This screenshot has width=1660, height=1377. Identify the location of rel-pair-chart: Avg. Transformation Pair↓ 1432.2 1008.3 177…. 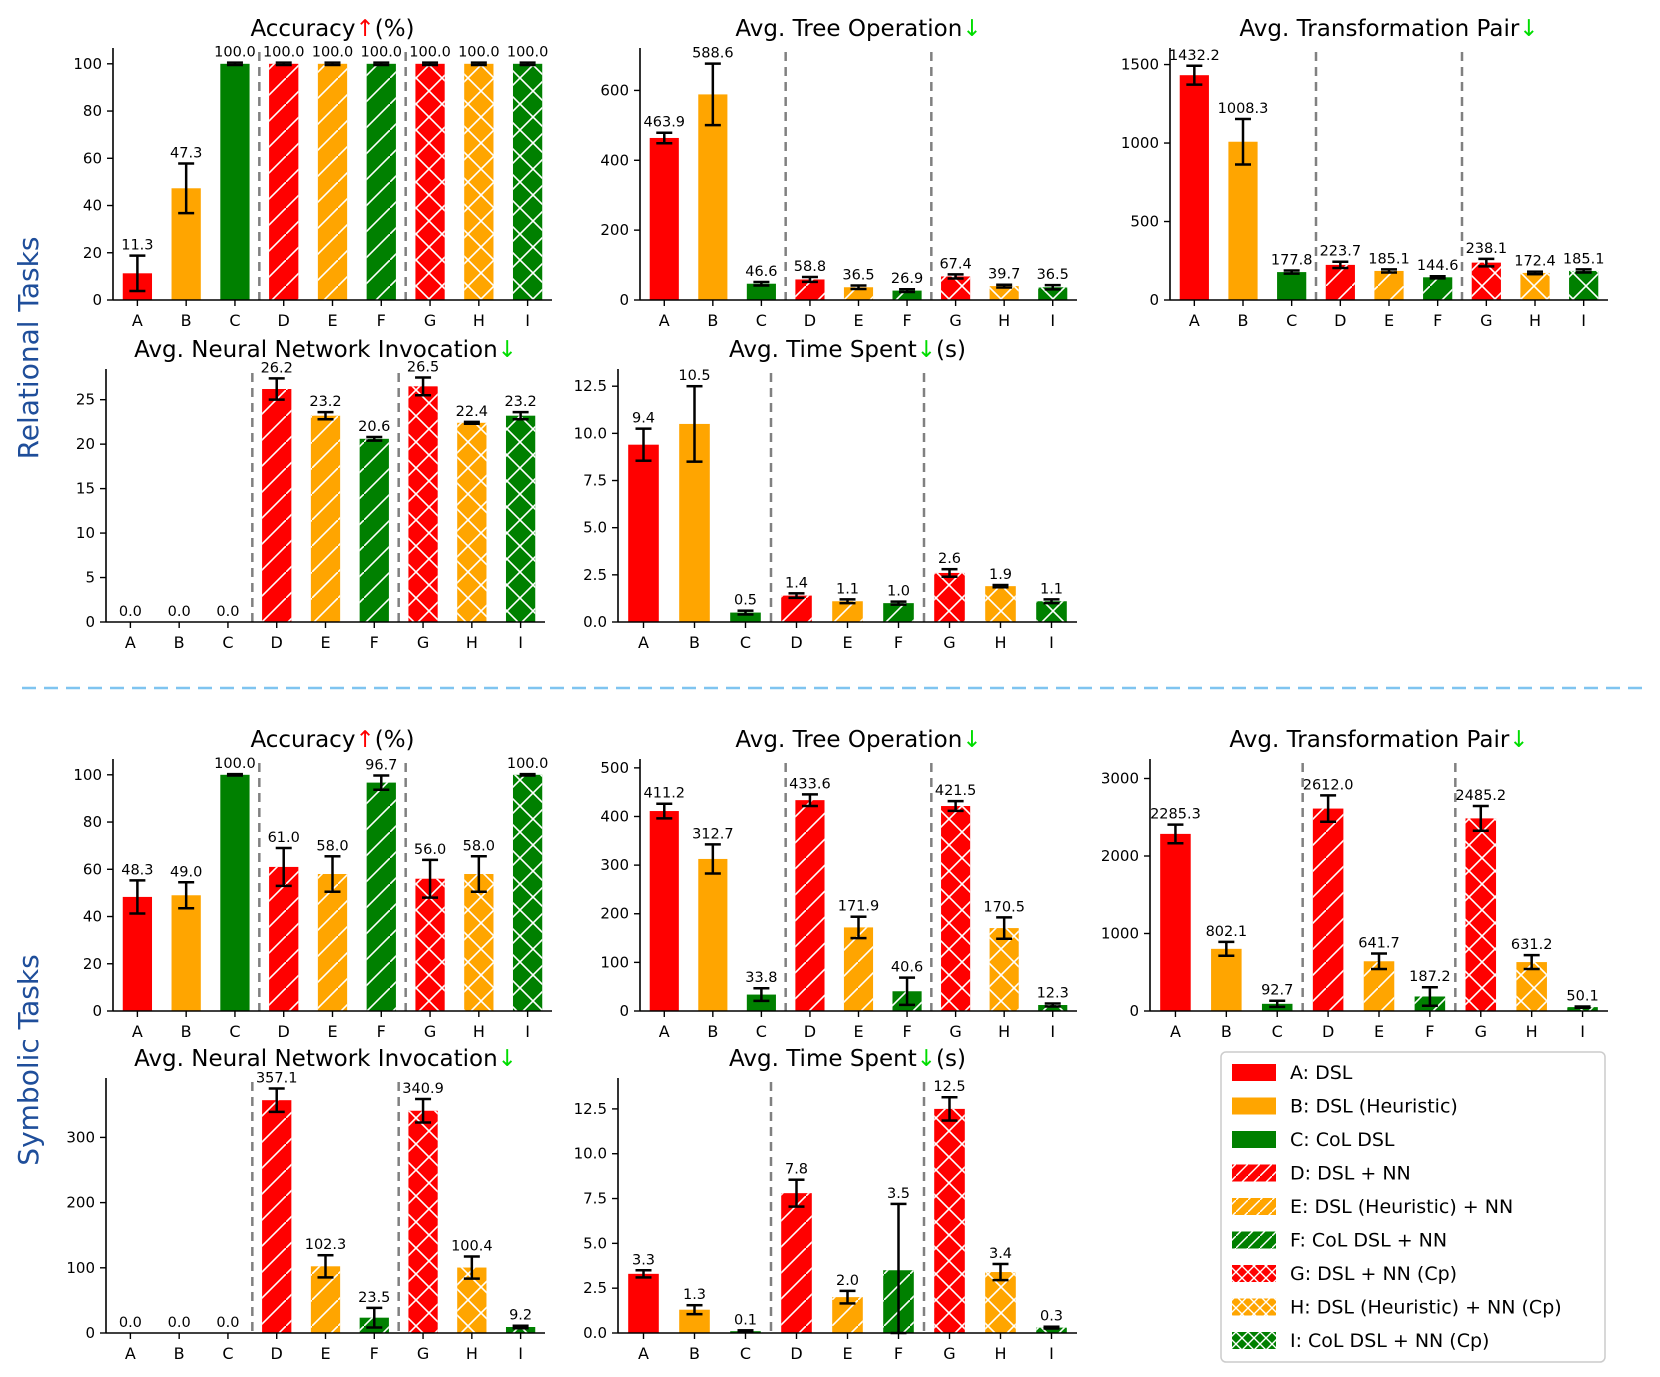
(1364, 173).